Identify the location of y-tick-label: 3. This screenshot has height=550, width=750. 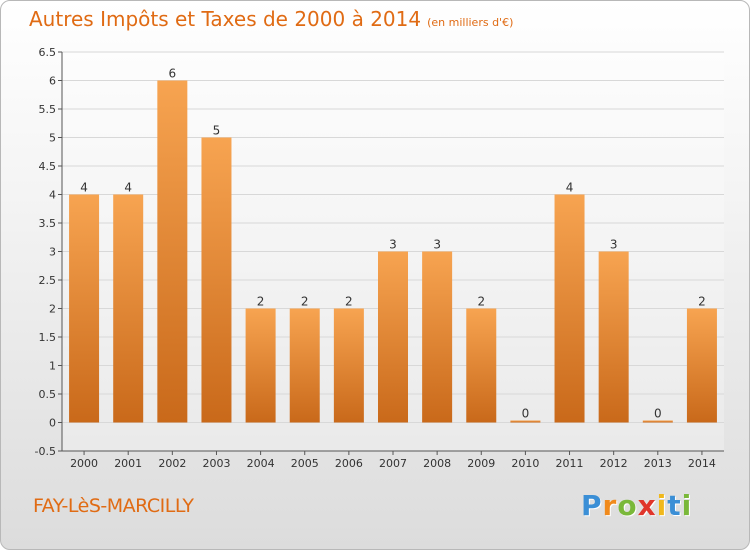
(52, 252).